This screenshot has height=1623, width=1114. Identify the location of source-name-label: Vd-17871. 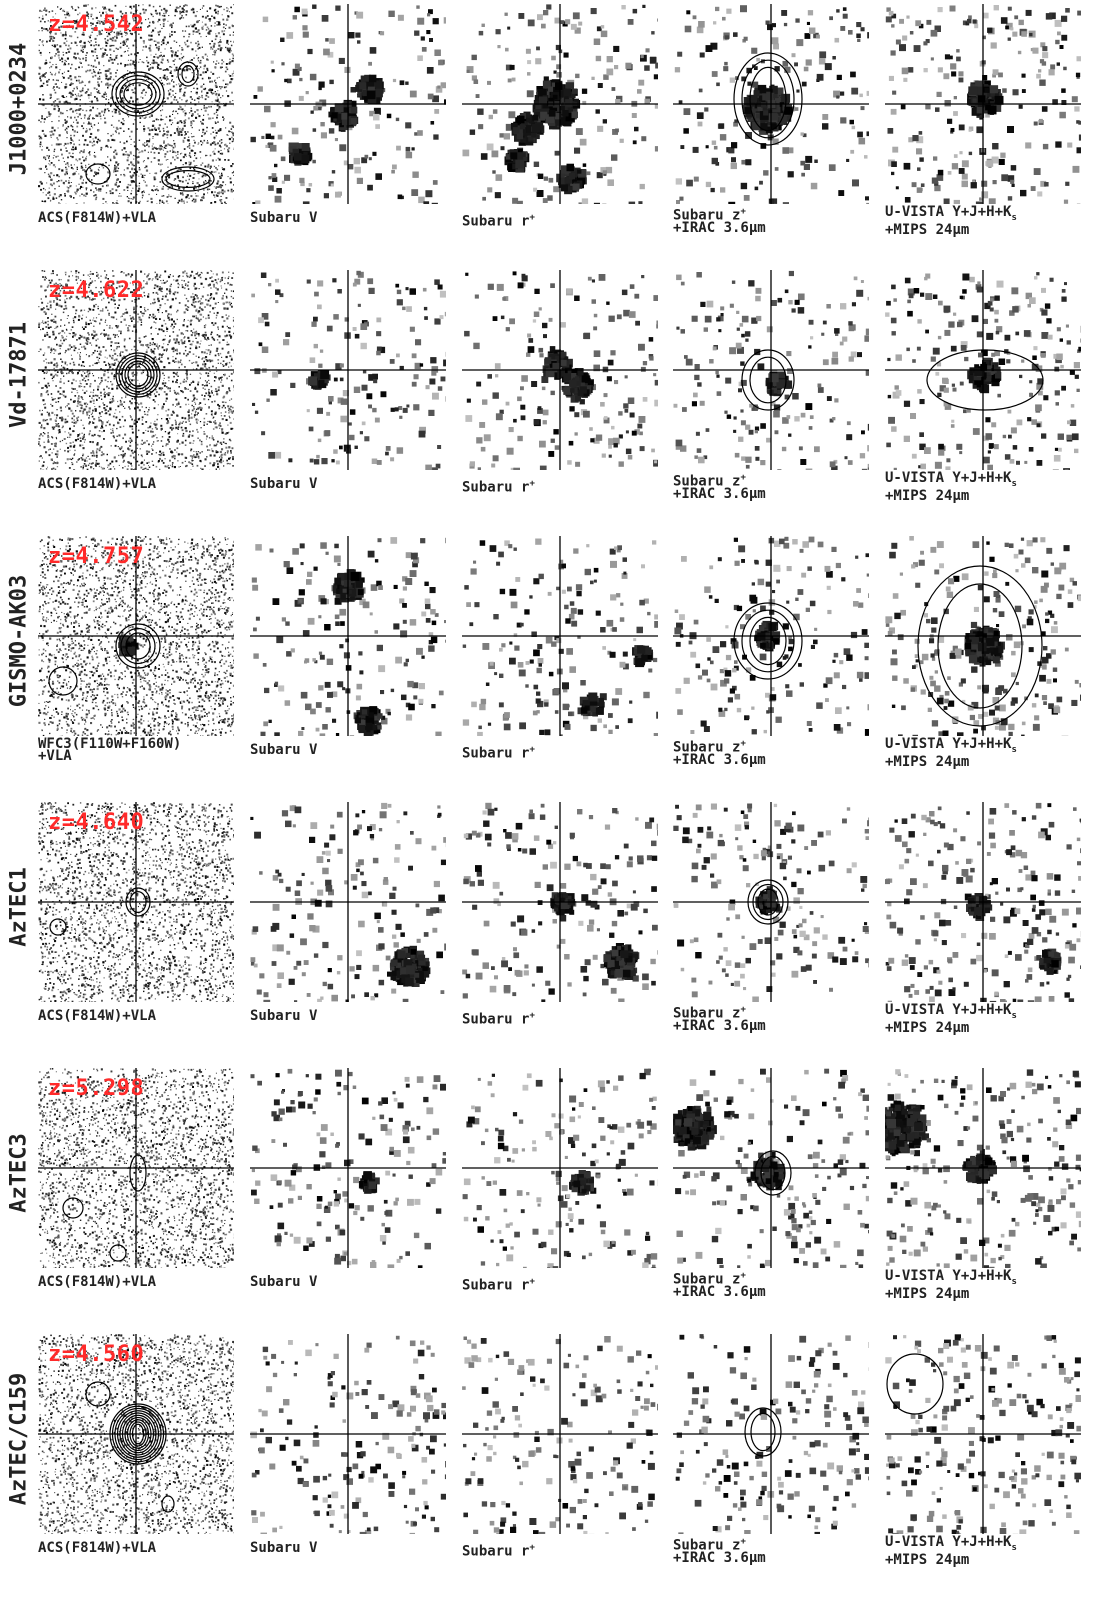
(19, 375).